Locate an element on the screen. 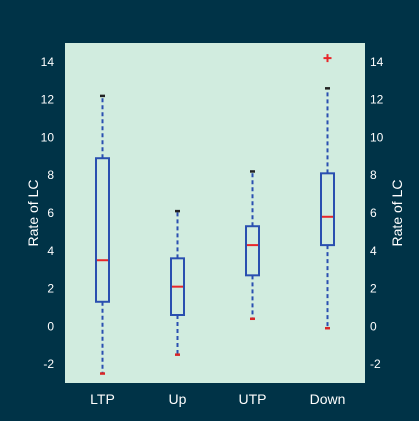 This screenshot has width=419, height=421. x-category-label: Up is located at coordinates (178, 399).